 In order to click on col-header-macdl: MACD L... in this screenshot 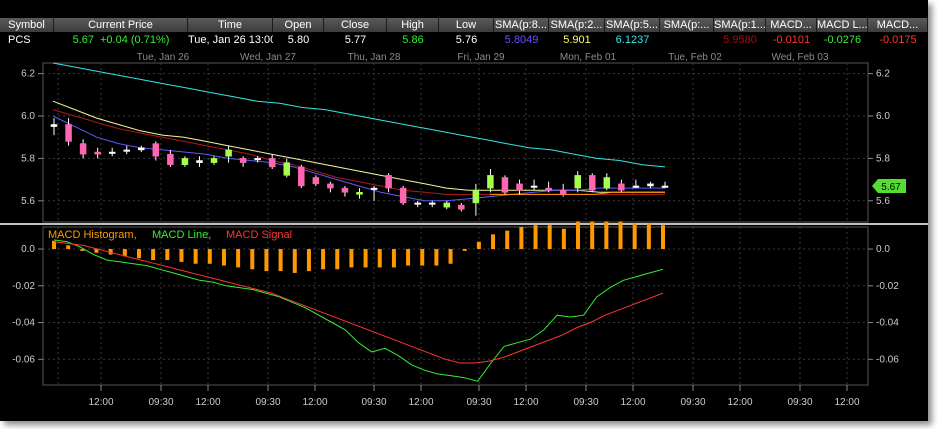, I will do `click(842, 25)`.